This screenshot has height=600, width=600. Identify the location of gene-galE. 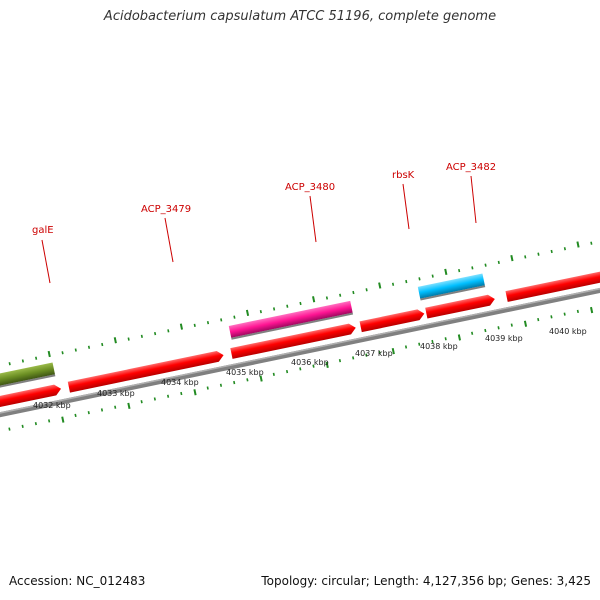
(27, 375).